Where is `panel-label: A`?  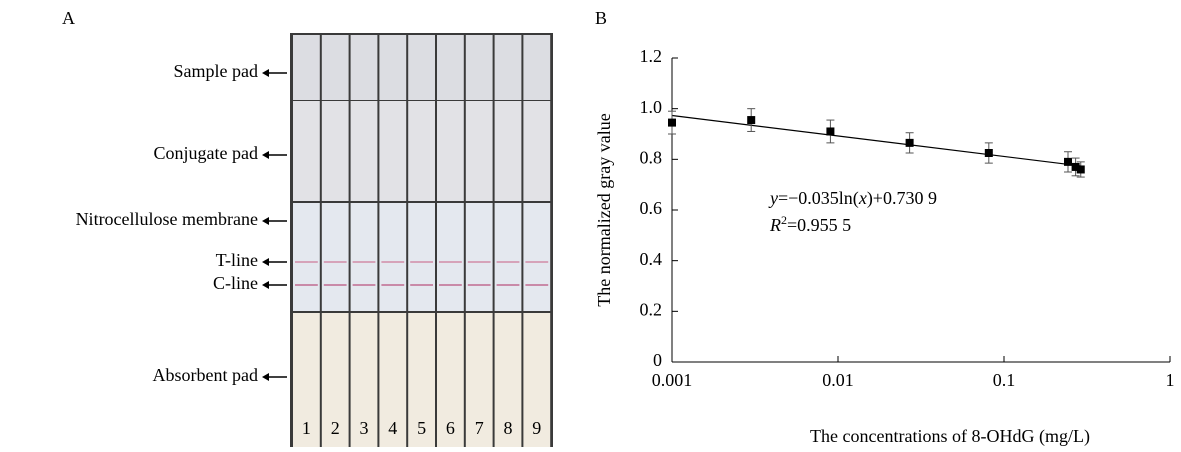
panel-label: A is located at coordinates (68, 18).